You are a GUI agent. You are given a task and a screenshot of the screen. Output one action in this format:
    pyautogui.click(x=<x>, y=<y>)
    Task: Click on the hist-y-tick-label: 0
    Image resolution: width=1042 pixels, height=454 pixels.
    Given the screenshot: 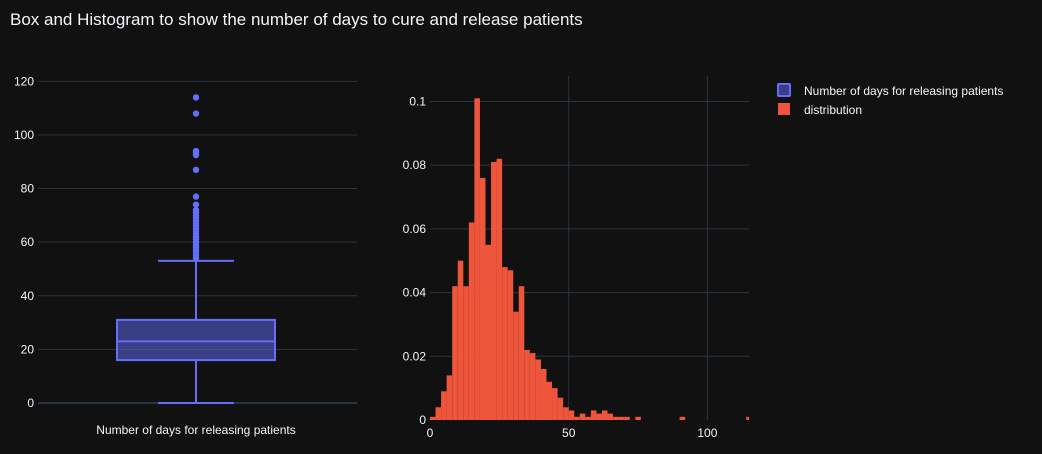 What is the action you would take?
    pyautogui.click(x=422, y=420)
    